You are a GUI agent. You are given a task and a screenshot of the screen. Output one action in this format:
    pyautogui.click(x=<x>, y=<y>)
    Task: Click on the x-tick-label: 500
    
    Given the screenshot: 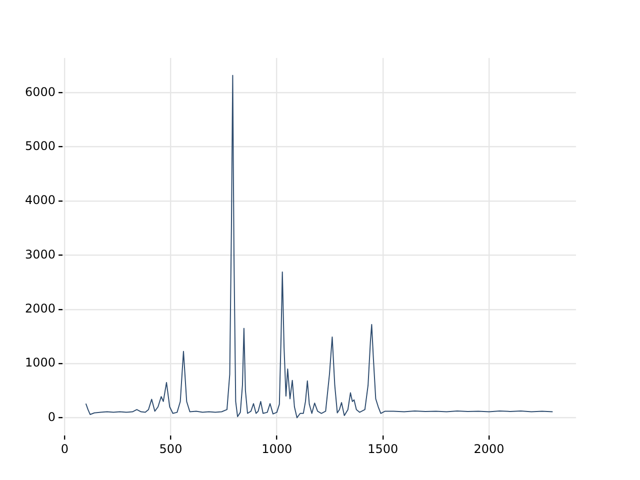 What is the action you would take?
    pyautogui.click(x=170, y=449)
    